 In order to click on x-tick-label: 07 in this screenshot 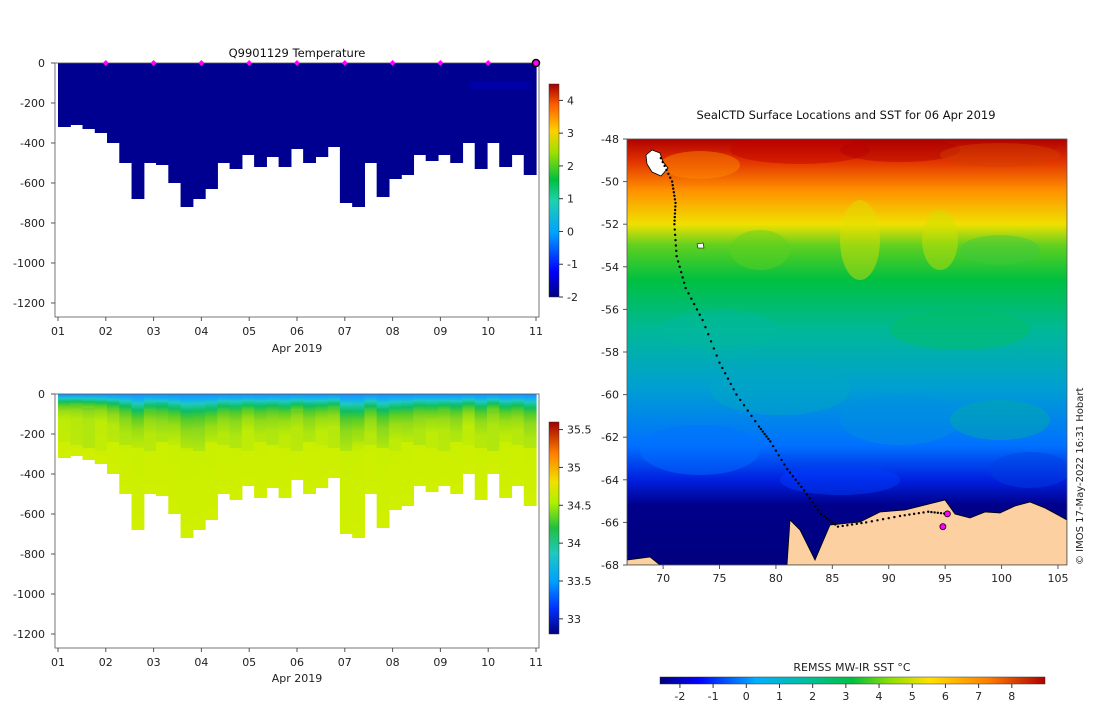, I will do `click(345, 331)`.